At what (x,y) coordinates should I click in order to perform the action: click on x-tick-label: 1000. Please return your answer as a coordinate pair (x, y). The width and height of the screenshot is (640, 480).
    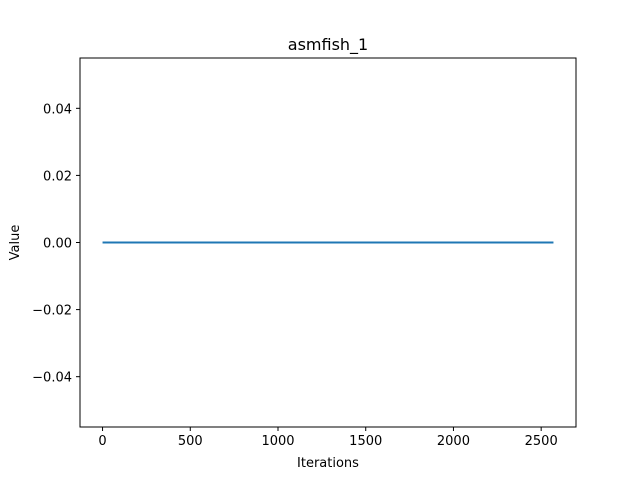
    Looking at the image, I should click on (277, 441).